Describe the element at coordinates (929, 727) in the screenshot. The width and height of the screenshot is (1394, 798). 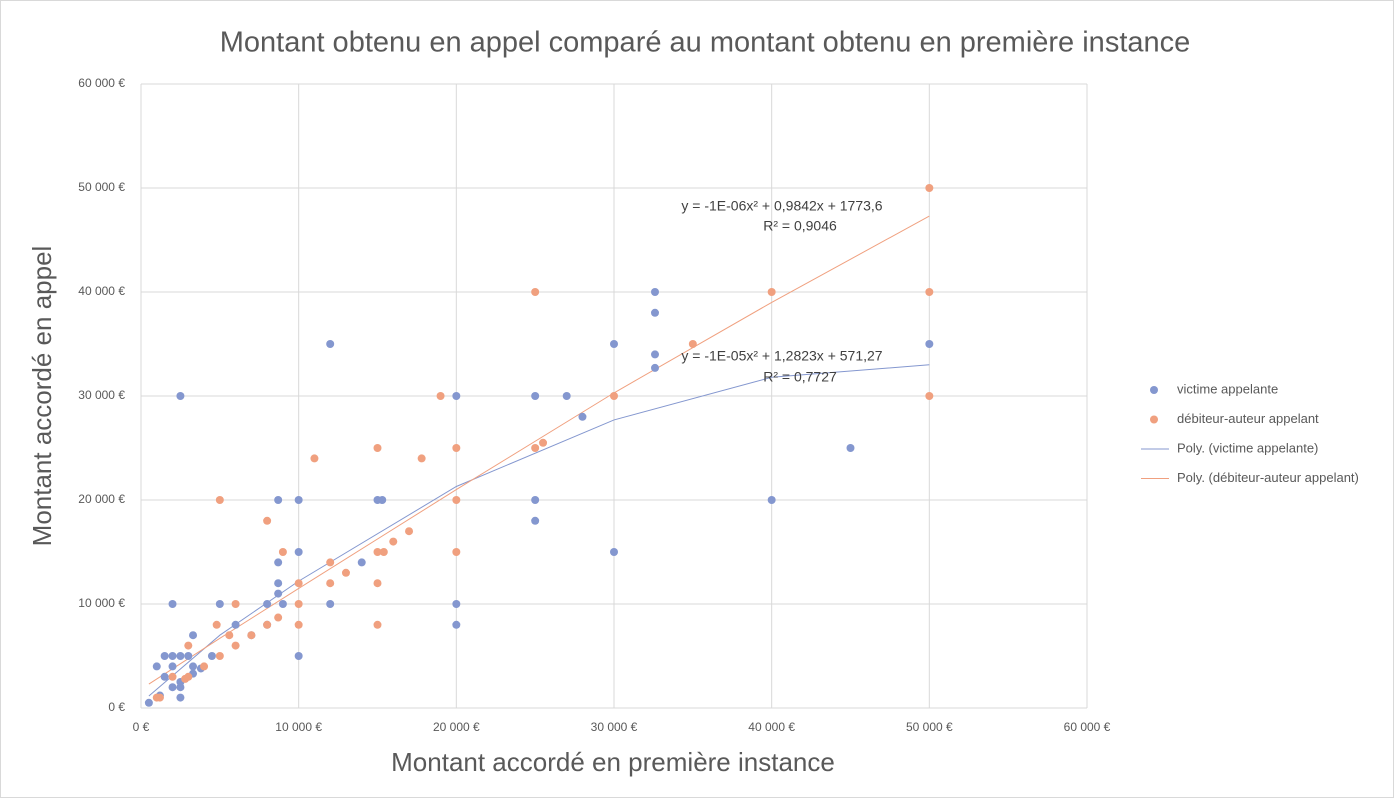
I see `x-tick-label: 50 000 €` at that location.